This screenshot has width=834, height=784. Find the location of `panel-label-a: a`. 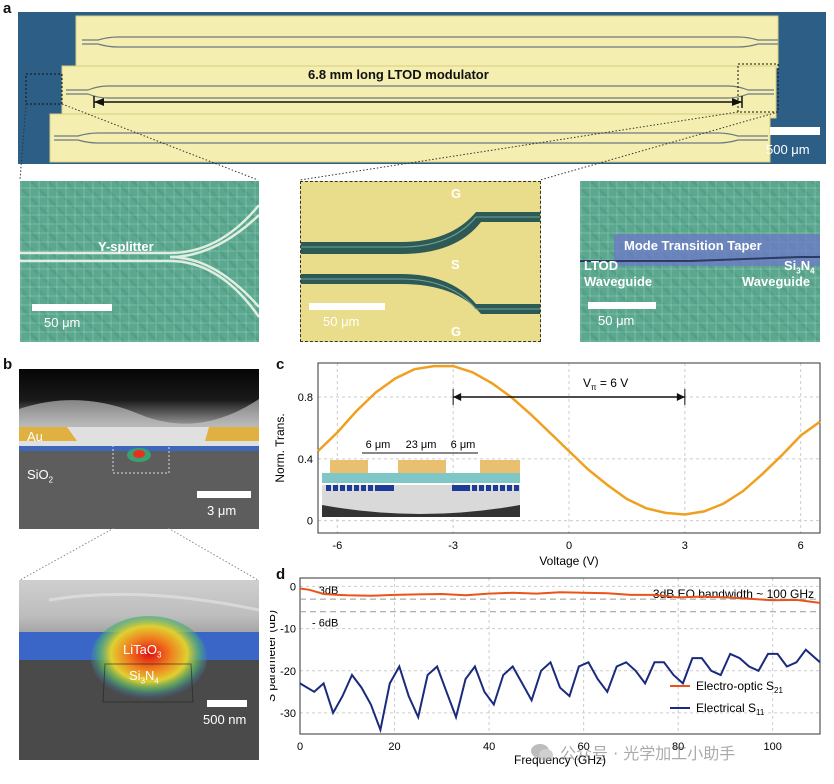

panel-label-a: a is located at coordinates (7, 8).